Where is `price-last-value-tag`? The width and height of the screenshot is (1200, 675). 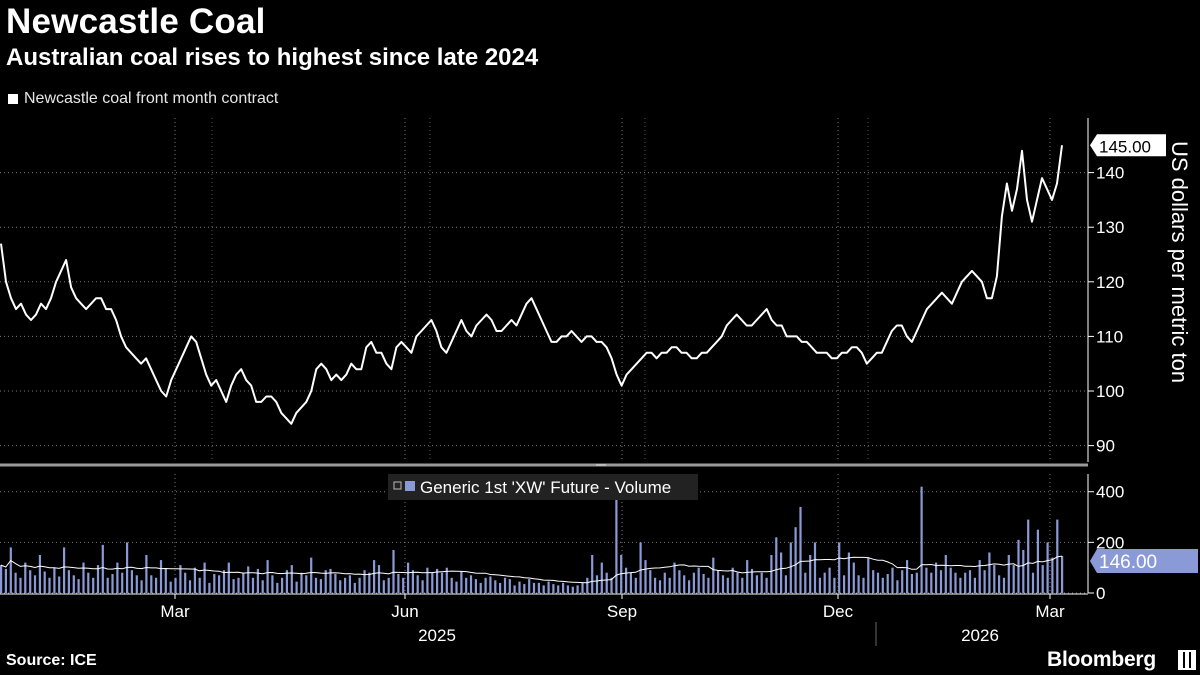 price-last-value-tag is located at coordinates (1128, 145).